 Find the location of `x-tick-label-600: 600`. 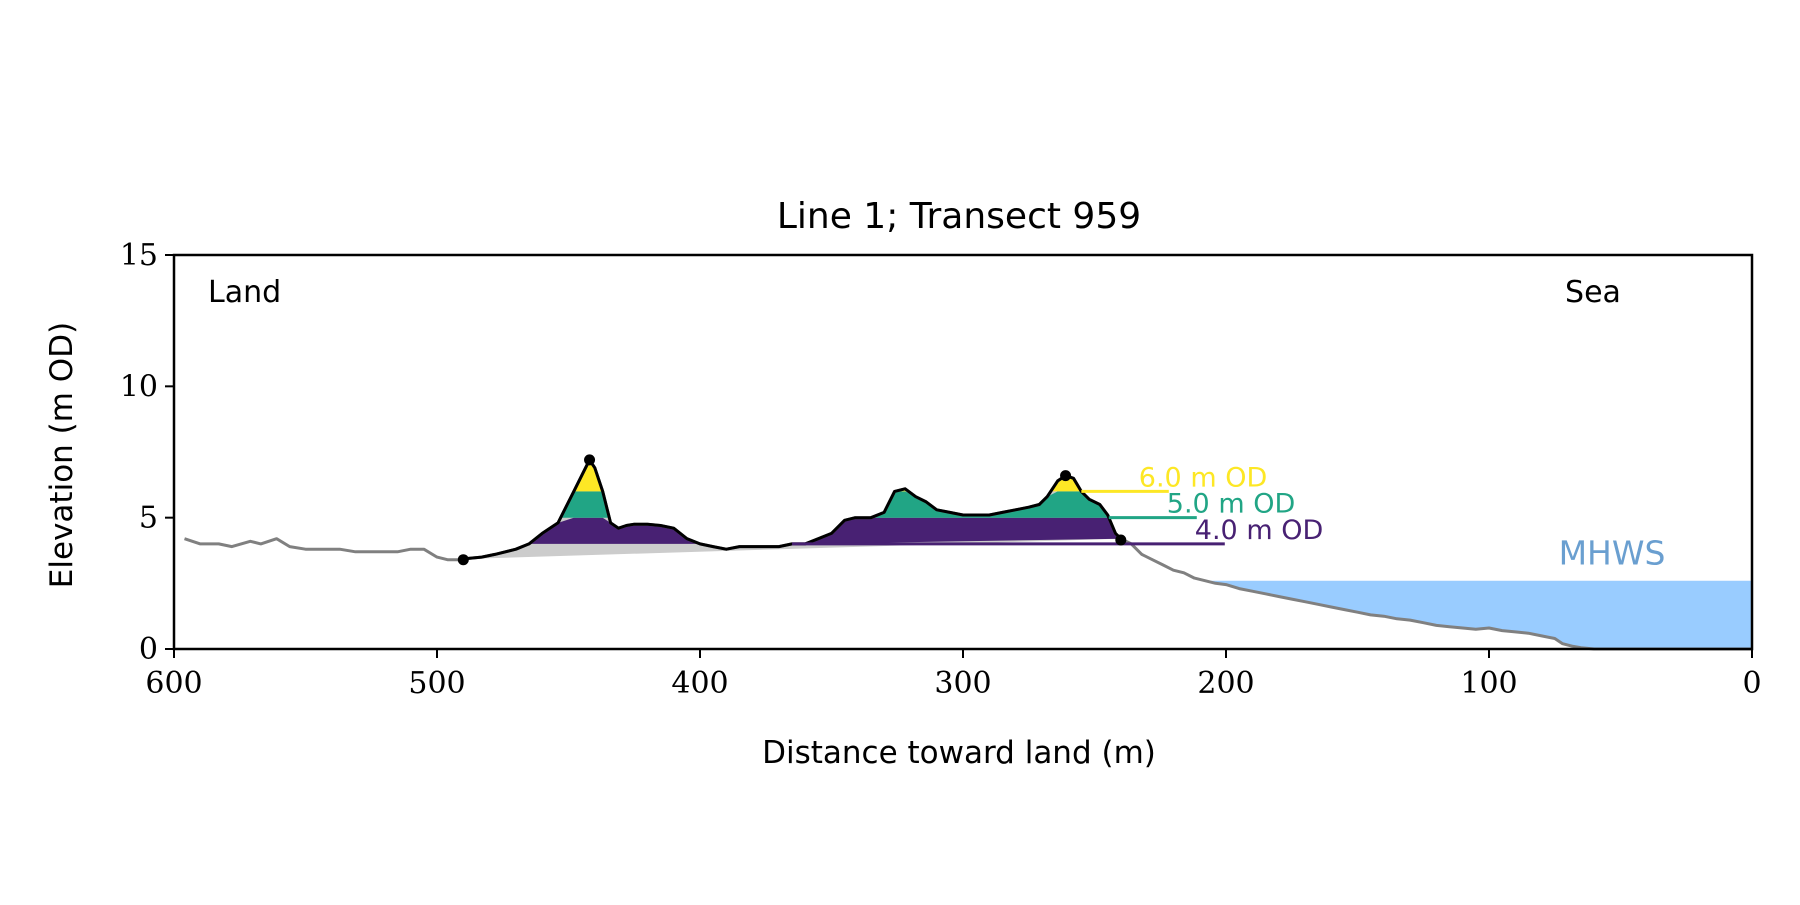

x-tick-label-600: 600 is located at coordinates (173, 683).